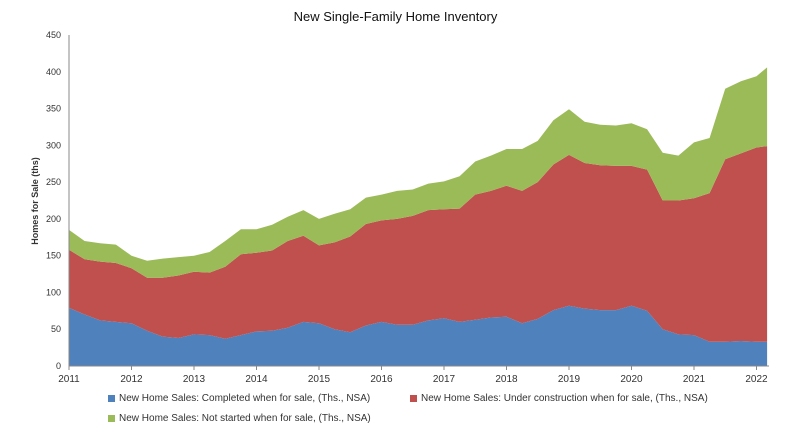 The image size is (791, 432). What do you see at coordinates (53, 35) in the screenshot?
I see `y-tick-label: 450` at bounding box center [53, 35].